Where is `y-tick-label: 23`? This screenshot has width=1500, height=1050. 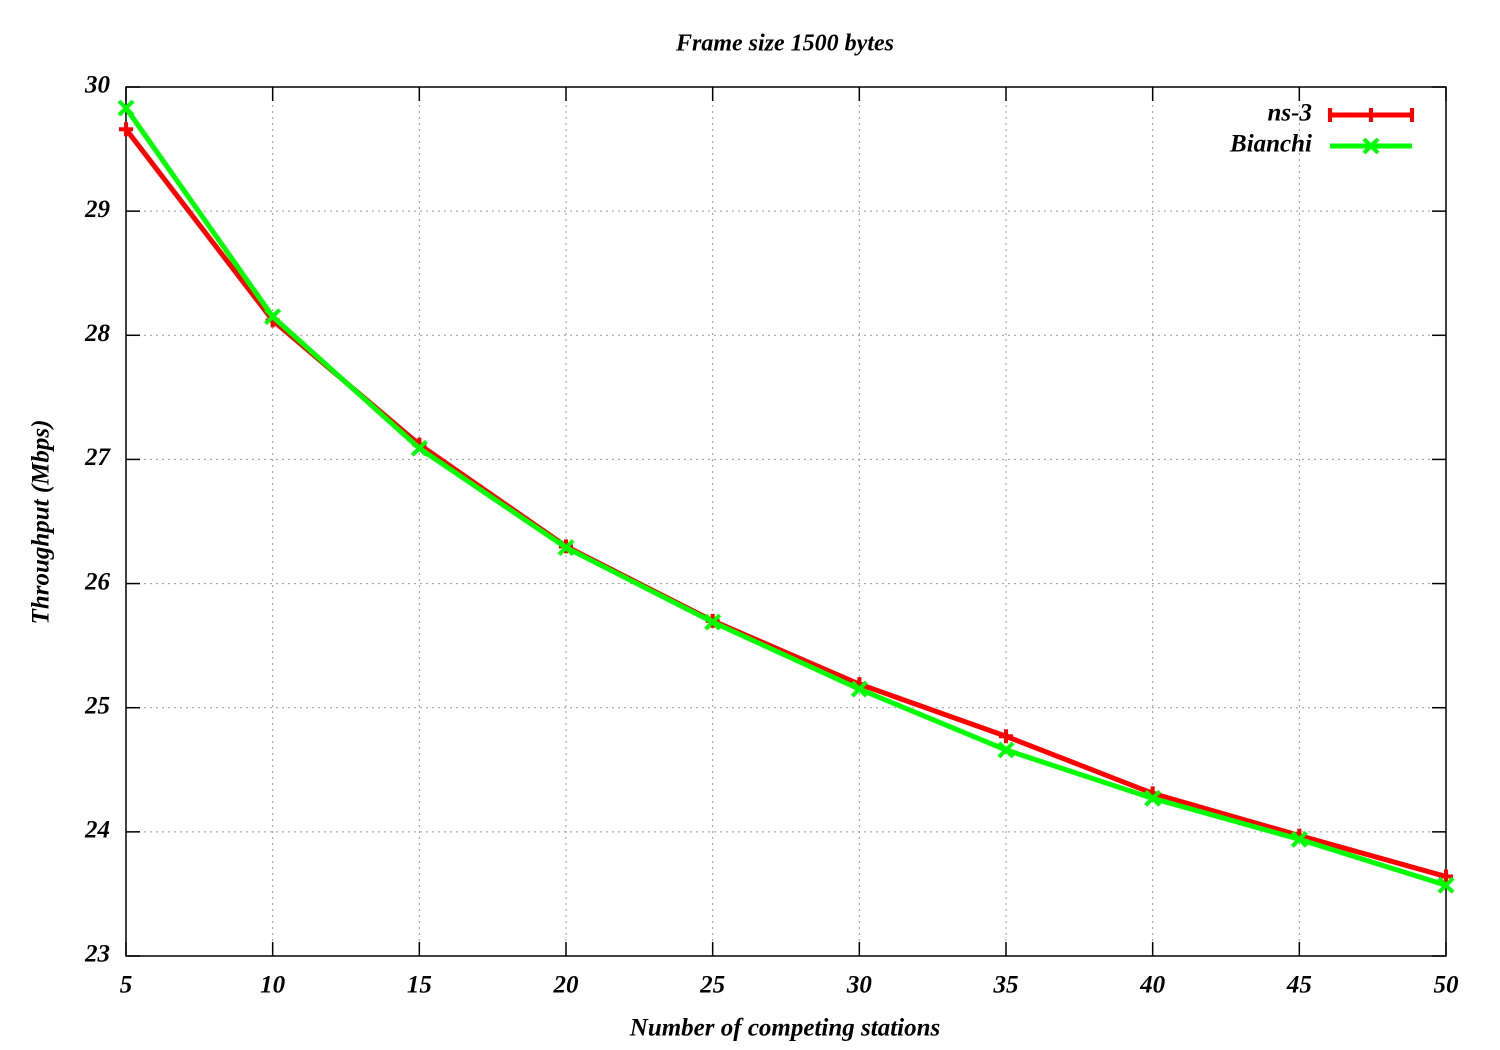 y-tick-label: 23 is located at coordinates (97, 954).